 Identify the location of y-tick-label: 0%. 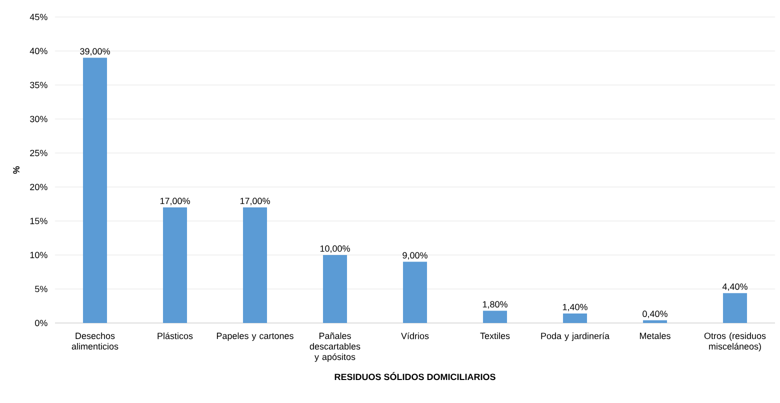
(41, 323).